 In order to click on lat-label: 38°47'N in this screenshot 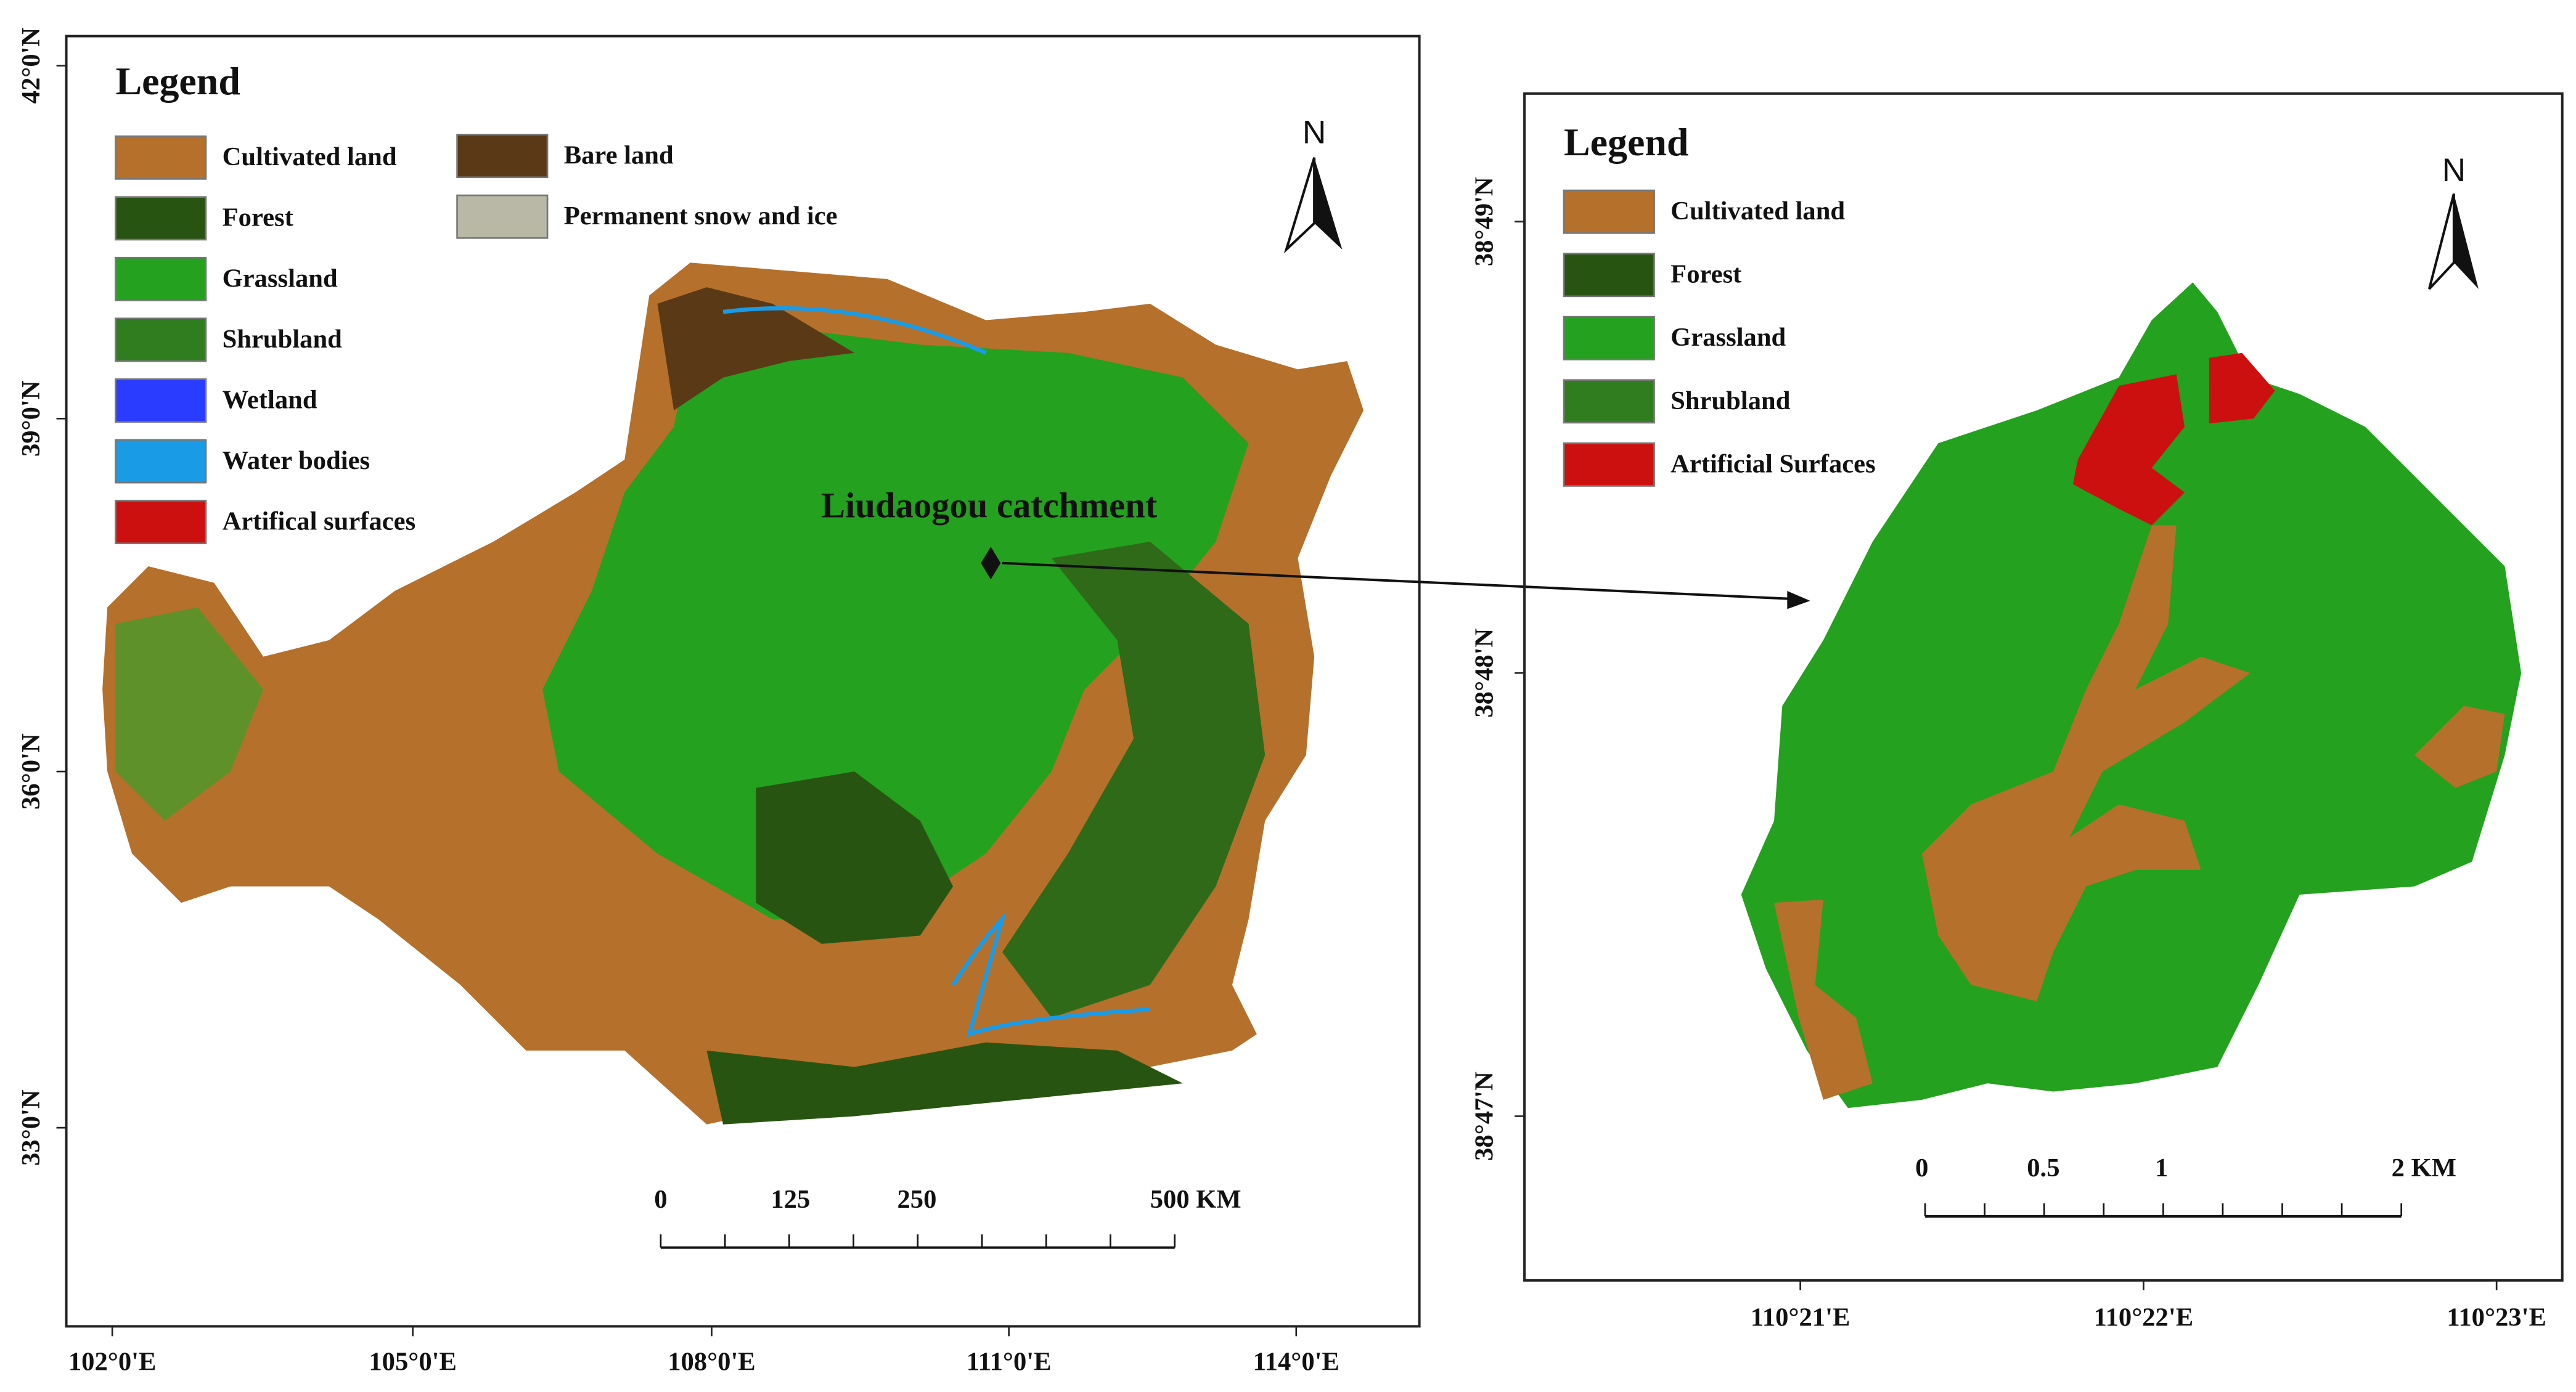, I will do `click(1484, 1116)`.